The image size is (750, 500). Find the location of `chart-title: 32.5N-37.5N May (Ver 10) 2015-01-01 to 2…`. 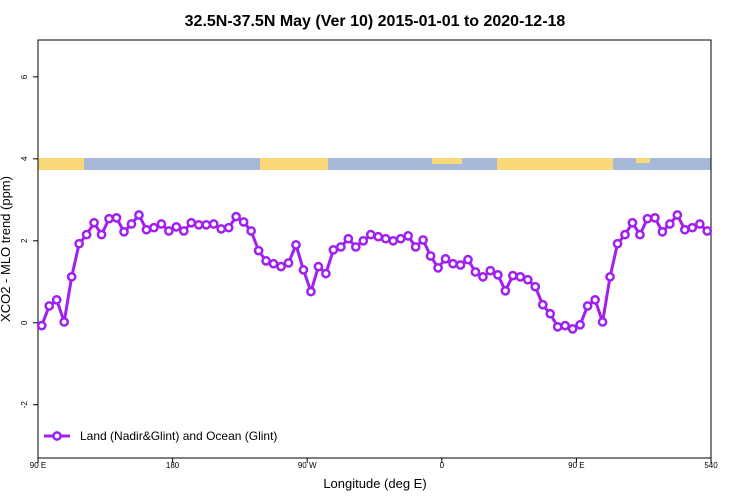

chart-title: 32.5N-37.5N May (Ver 10) 2015-01-01 to 2… is located at coordinates (375, 21).